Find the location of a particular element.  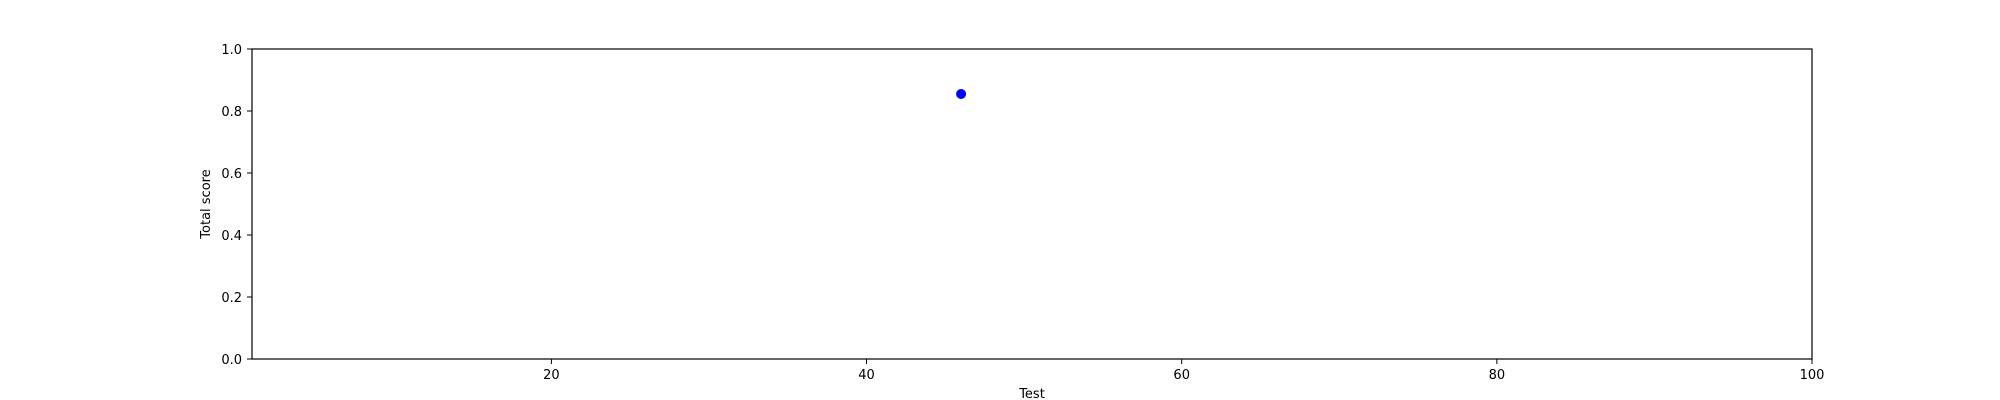

x-tick-label: 100 is located at coordinates (1812, 375).